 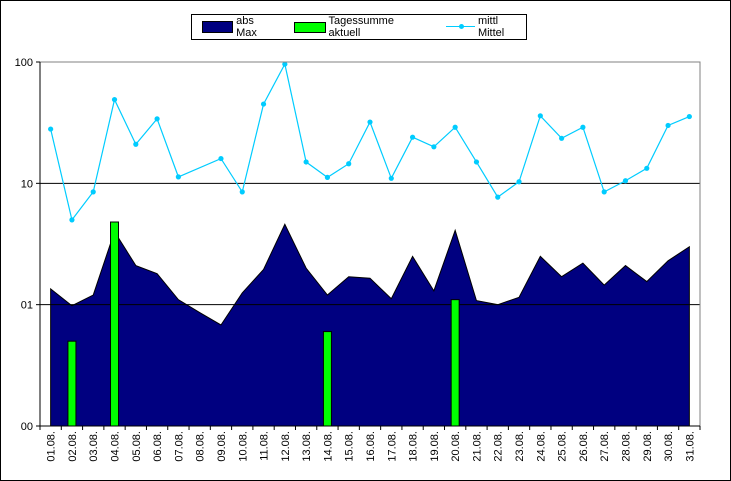 I want to click on x-tick-label: 21.08., so click(x=477, y=446).